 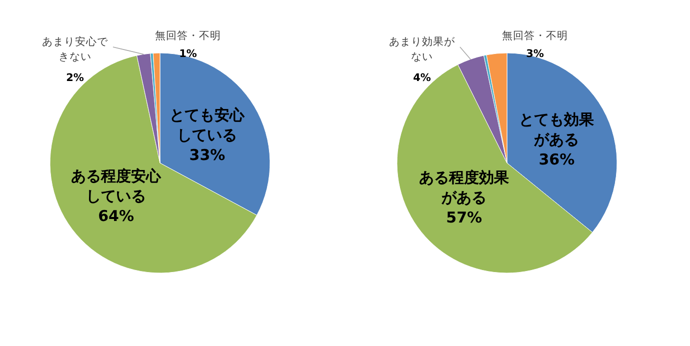 I want to click on data-label: 1%, so click(x=188, y=54).